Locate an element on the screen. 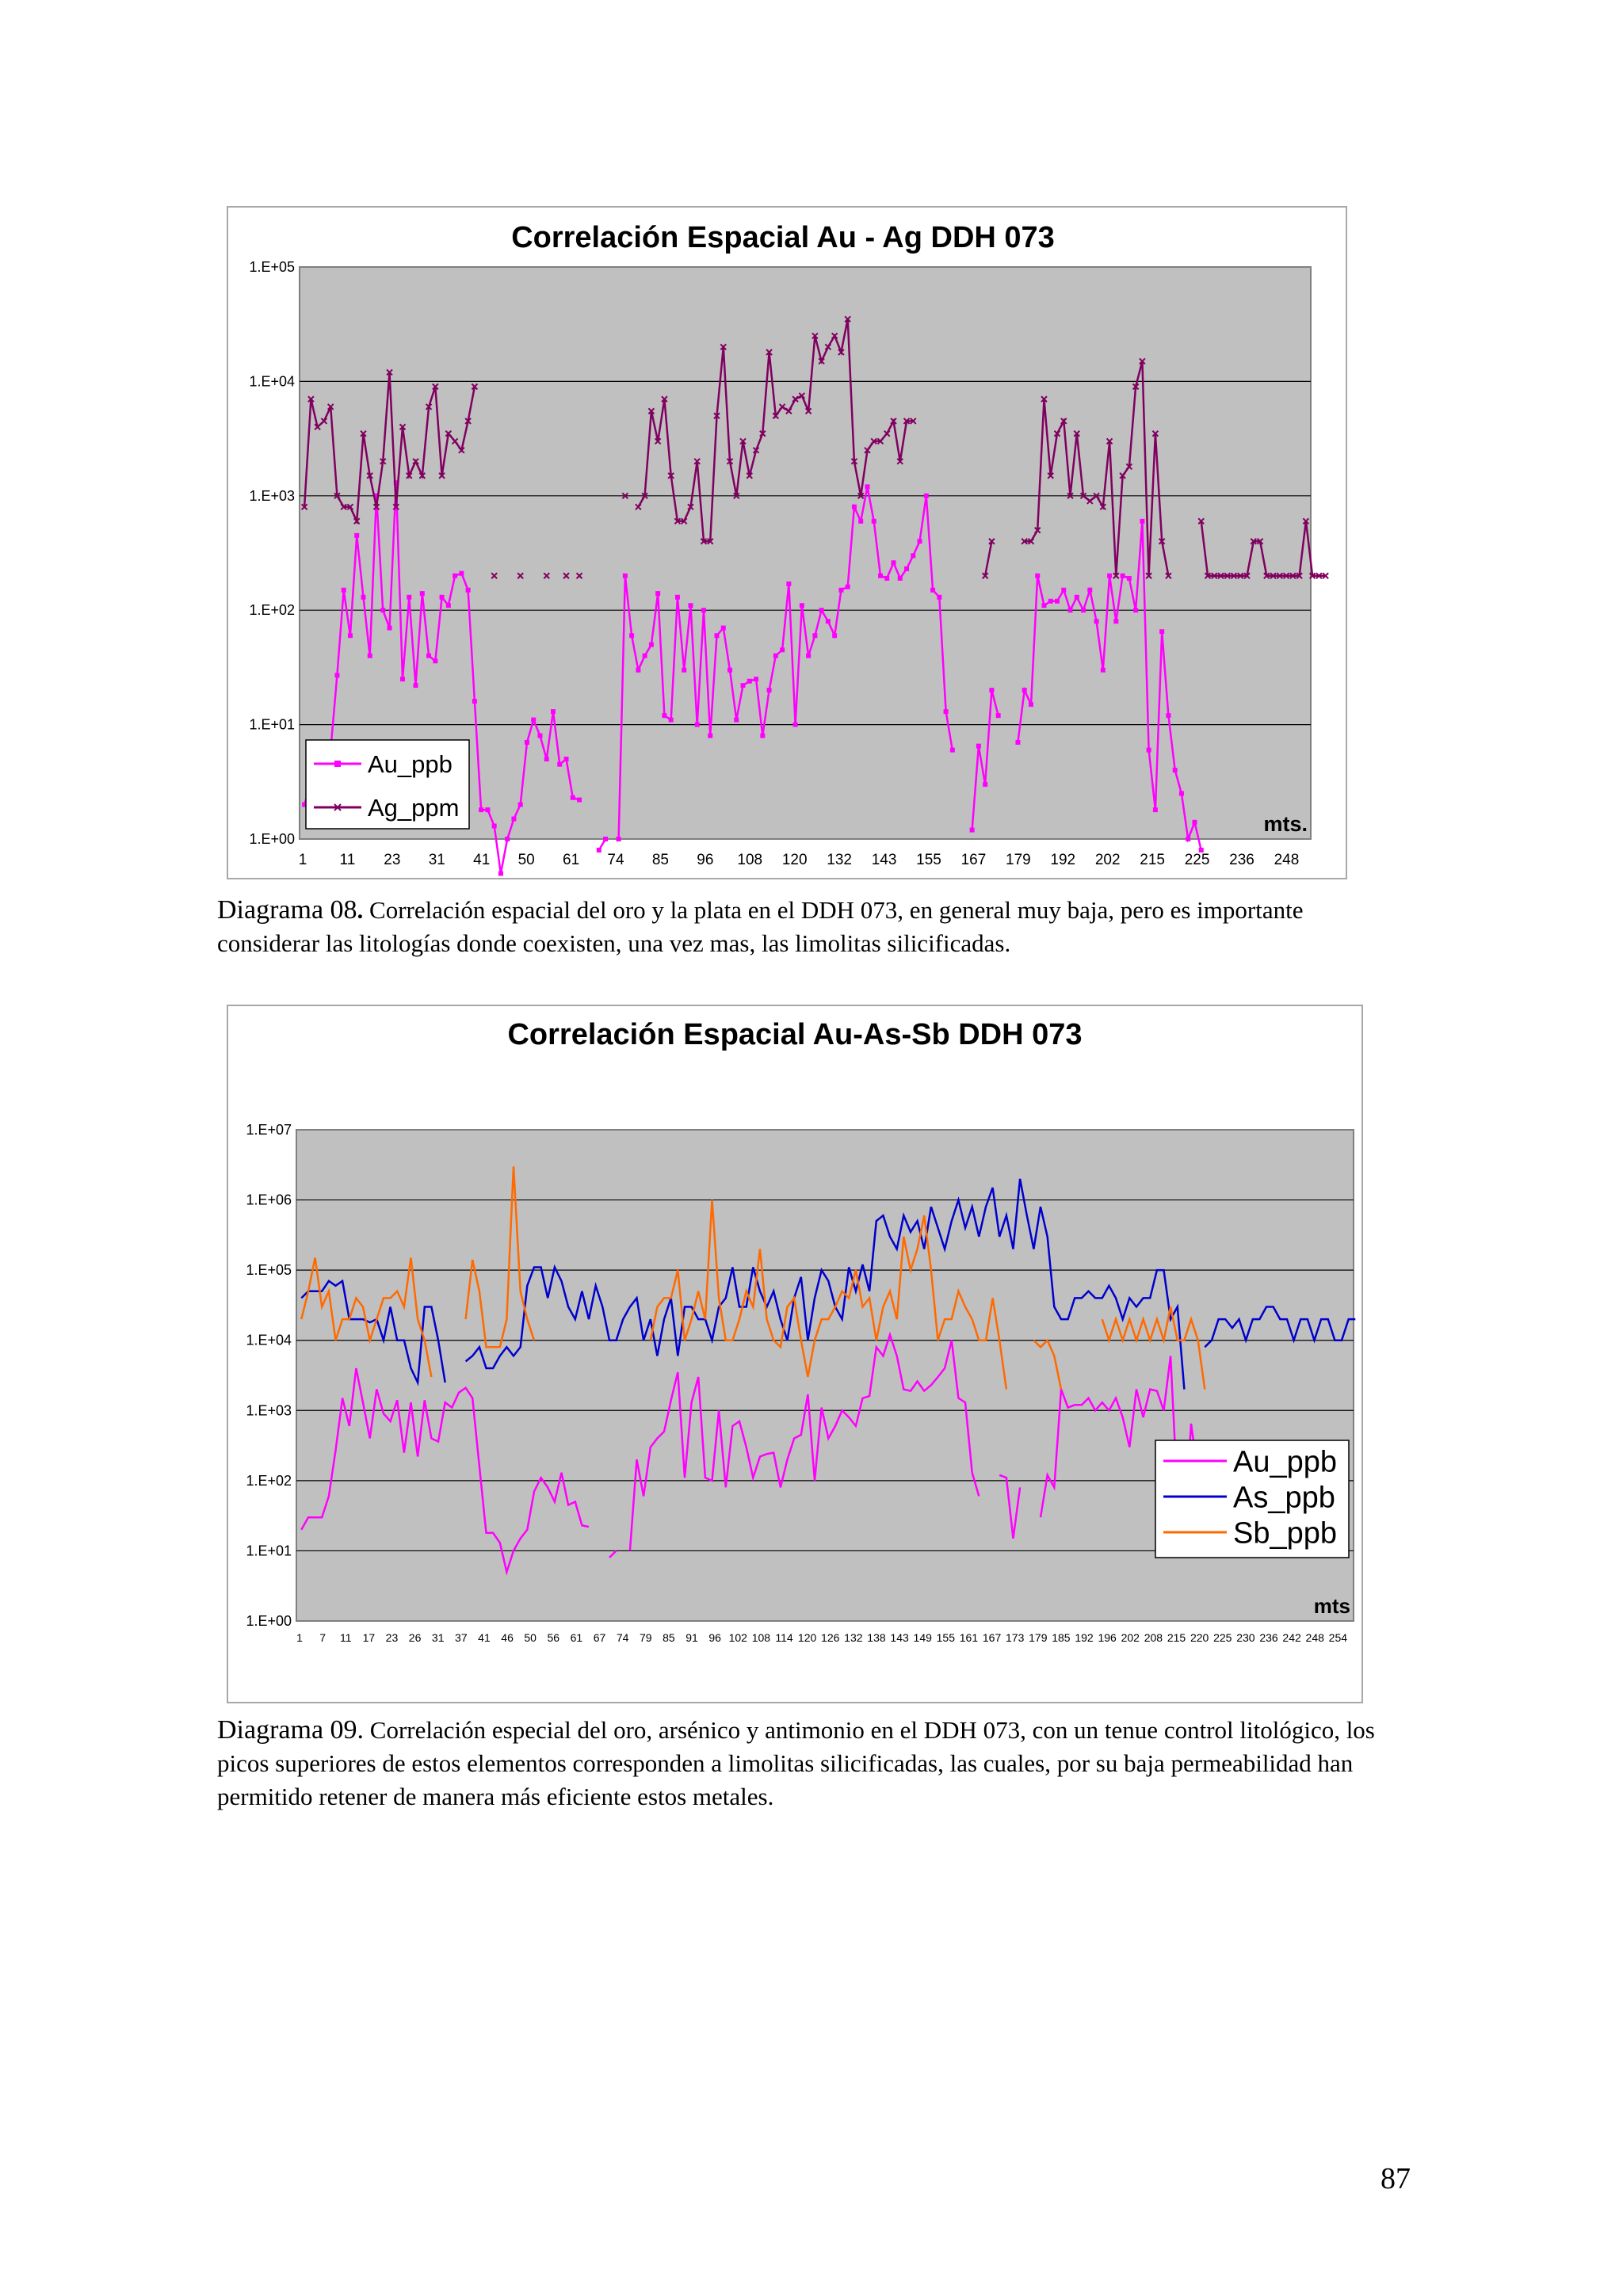 The height and width of the screenshot is (2296, 1623). x-tick-label: 108 is located at coordinates (749, 860).